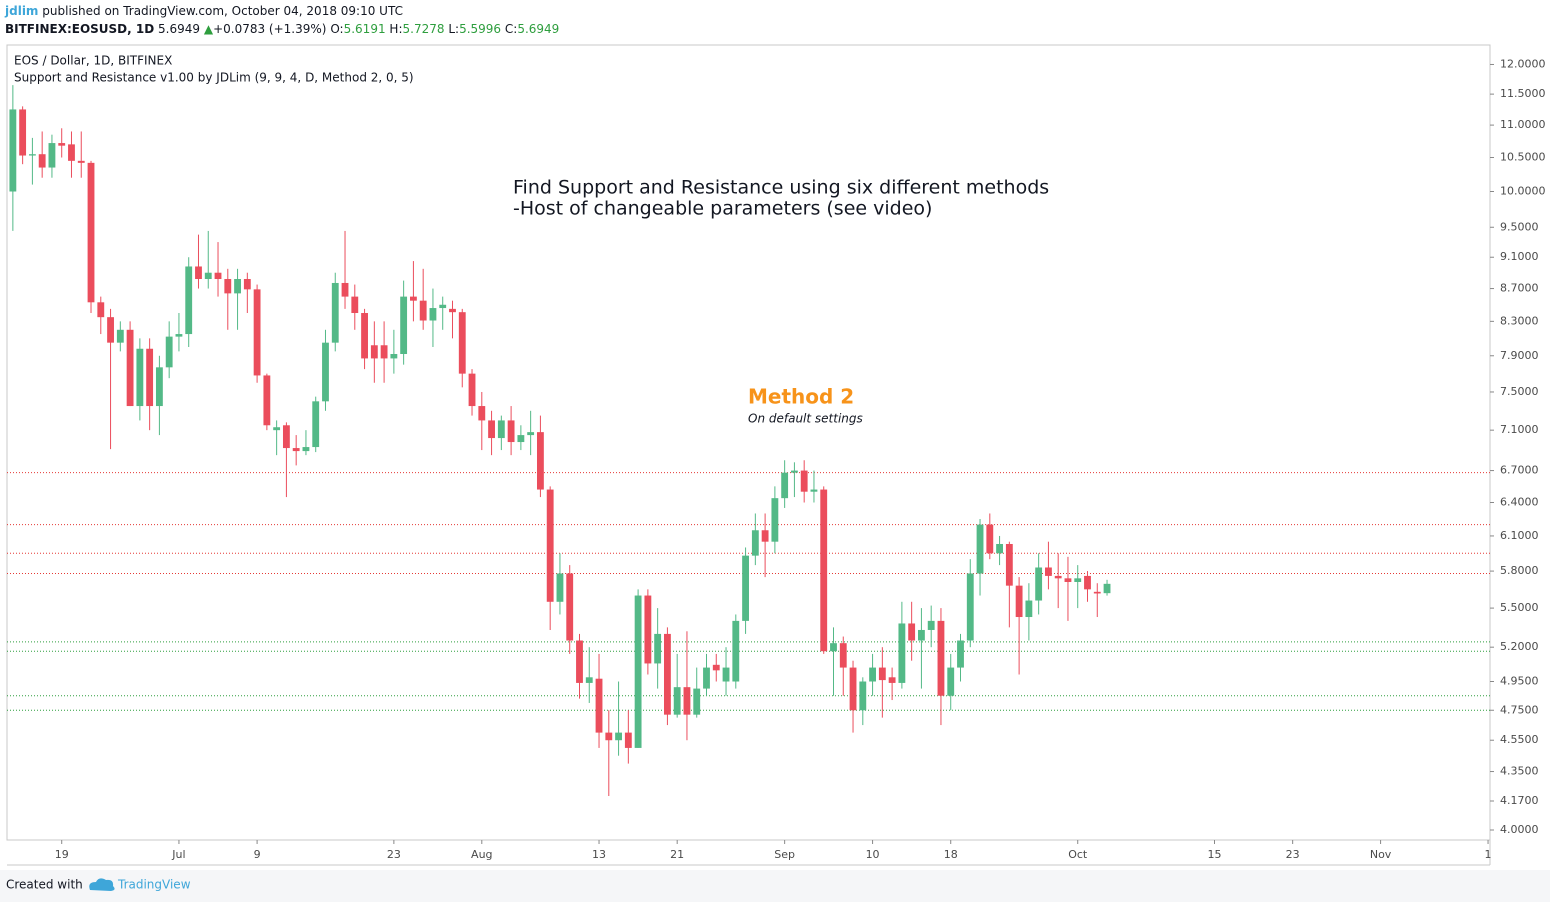 Image resolution: width=1550 pixels, height=902 pixels. Describe the element at coordinates (1519, 256) in the screenshot. I see `y-tick-label: 9.1000` at that location.